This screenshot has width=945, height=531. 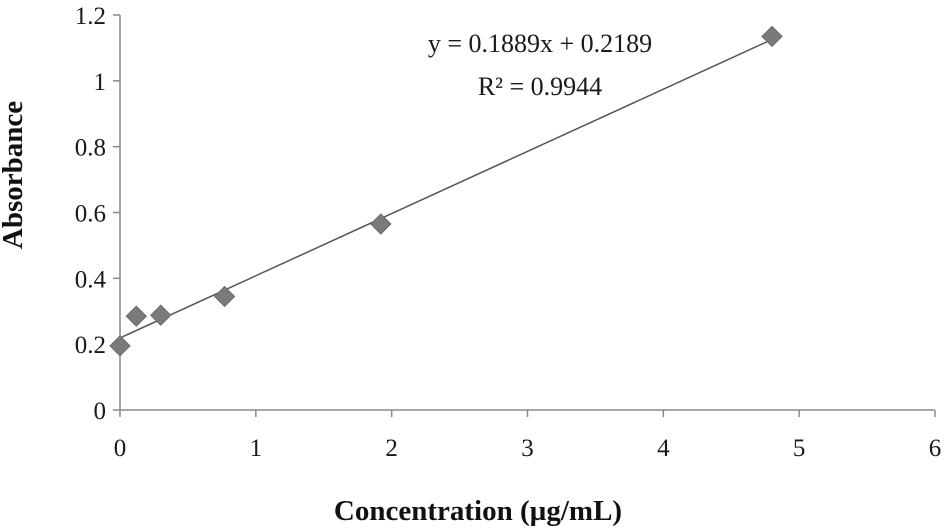 What do you see at coordinates (935, 448) in the screenshot?
I see `x-tick-label: 6` at bounding box center [935, 448].